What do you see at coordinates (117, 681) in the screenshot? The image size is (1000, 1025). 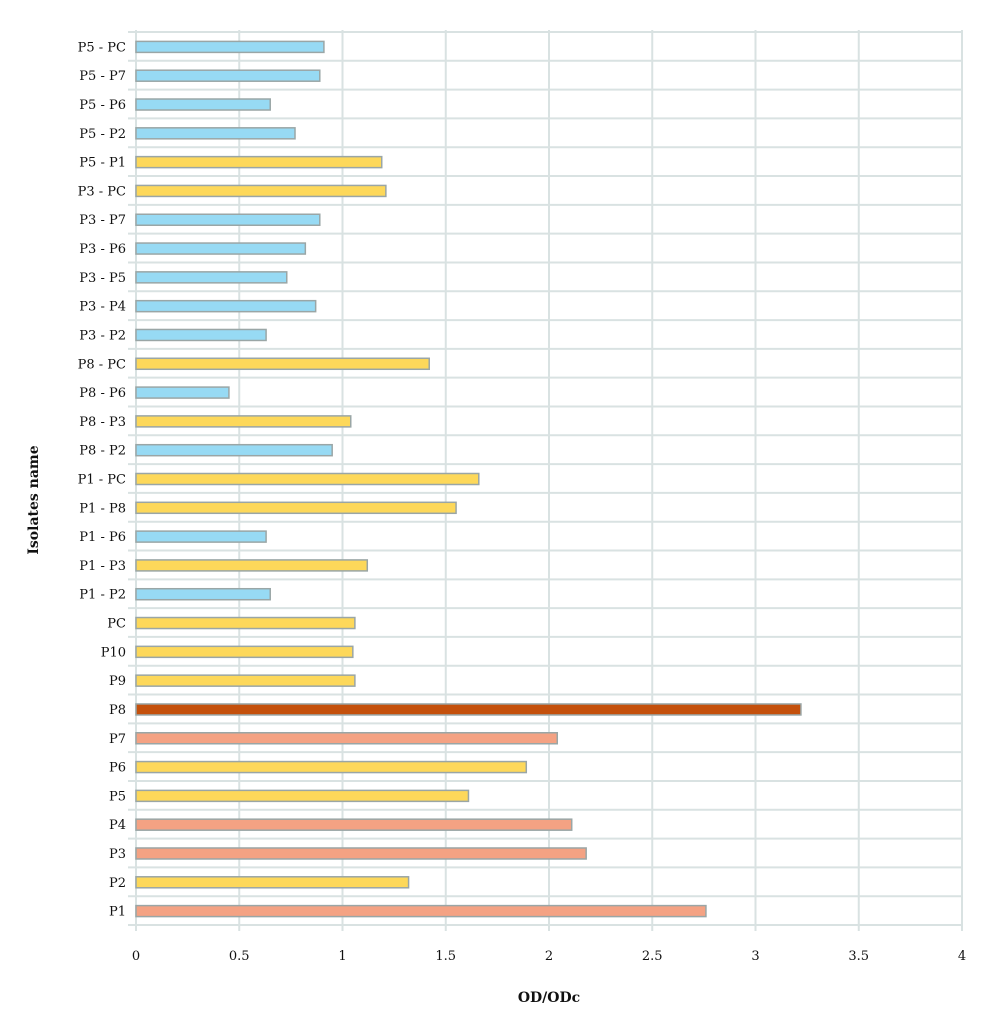 I see `y-tick-label: P9` at bounding box center [117, 681].